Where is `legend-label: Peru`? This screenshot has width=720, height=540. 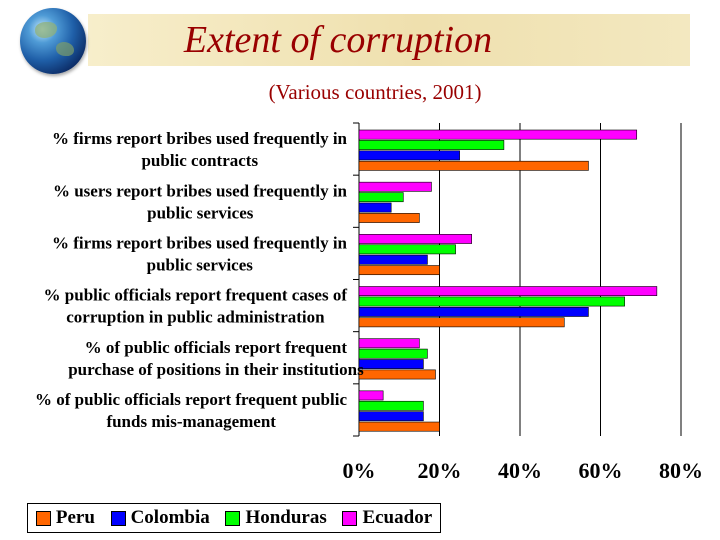 legend-label: Peru is located at coordinates (75, 517).